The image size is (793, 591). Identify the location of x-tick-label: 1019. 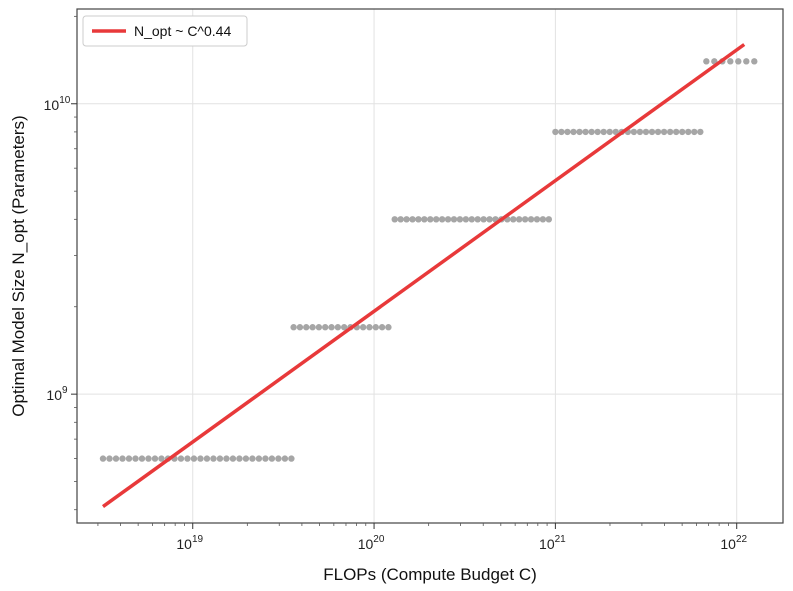
(189, 543).